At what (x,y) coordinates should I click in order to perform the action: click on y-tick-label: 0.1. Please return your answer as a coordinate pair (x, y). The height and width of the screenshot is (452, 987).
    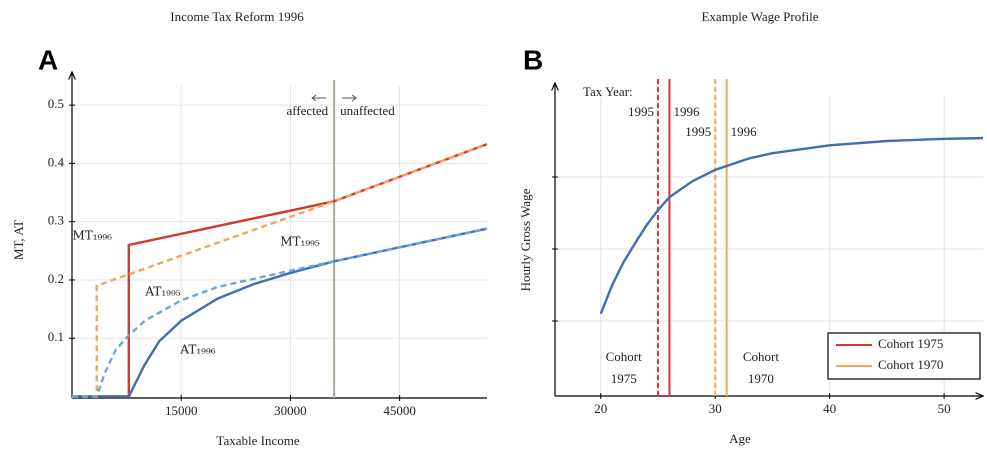
    Looking at the image, I should click on (56, 336).